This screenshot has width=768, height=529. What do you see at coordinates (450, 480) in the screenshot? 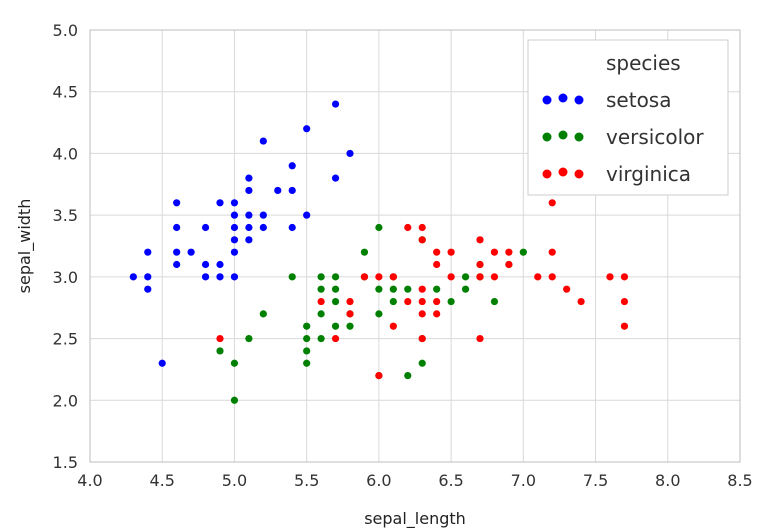
I see `x-tick-label: 6.5` at bounding box center [450, 480].